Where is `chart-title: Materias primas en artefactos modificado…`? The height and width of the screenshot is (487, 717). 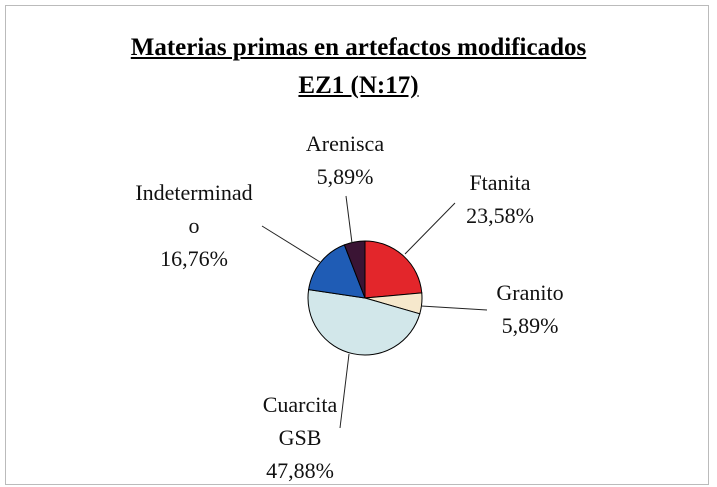 chart-title: Materias primas en artefactos modificado… is located at coordinates (358, 47).